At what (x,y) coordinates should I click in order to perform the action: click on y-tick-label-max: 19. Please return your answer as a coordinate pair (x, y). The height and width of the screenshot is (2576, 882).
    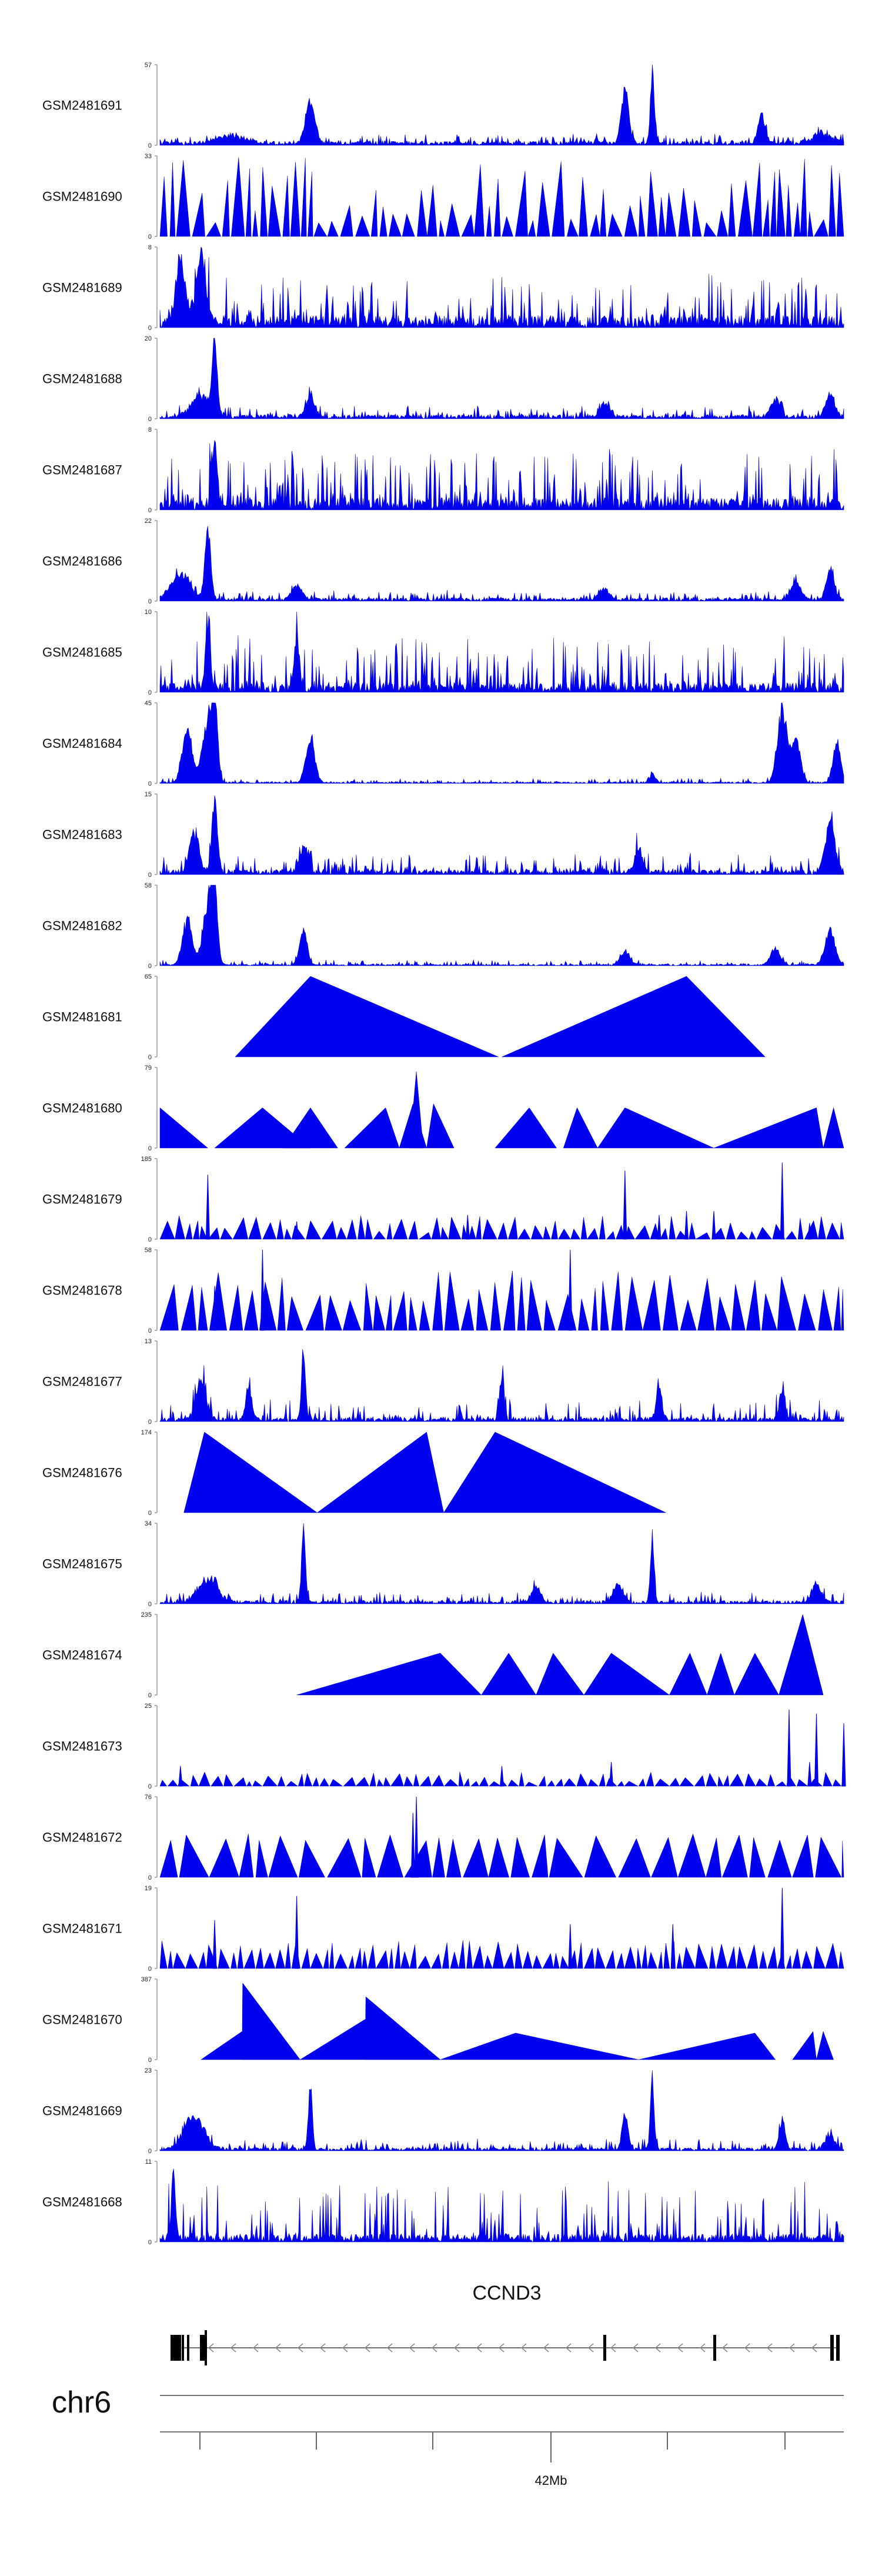
    Looking at the image, I should click on (148, 1888).